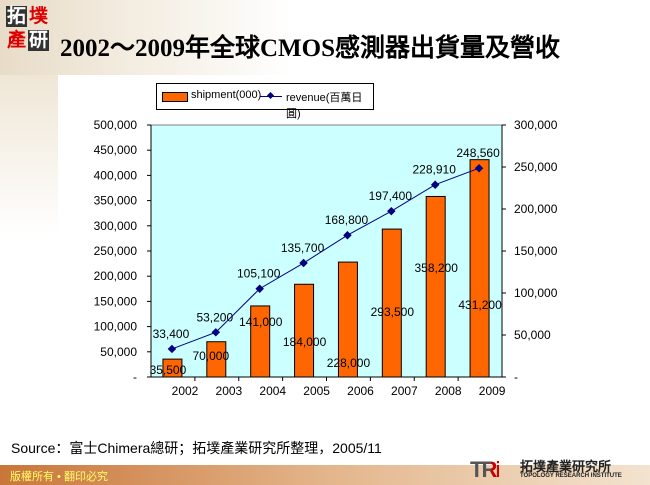  Describe the element at coordinates (516, 377) in the screenshot. I see `right-tick-label: -` at that location.